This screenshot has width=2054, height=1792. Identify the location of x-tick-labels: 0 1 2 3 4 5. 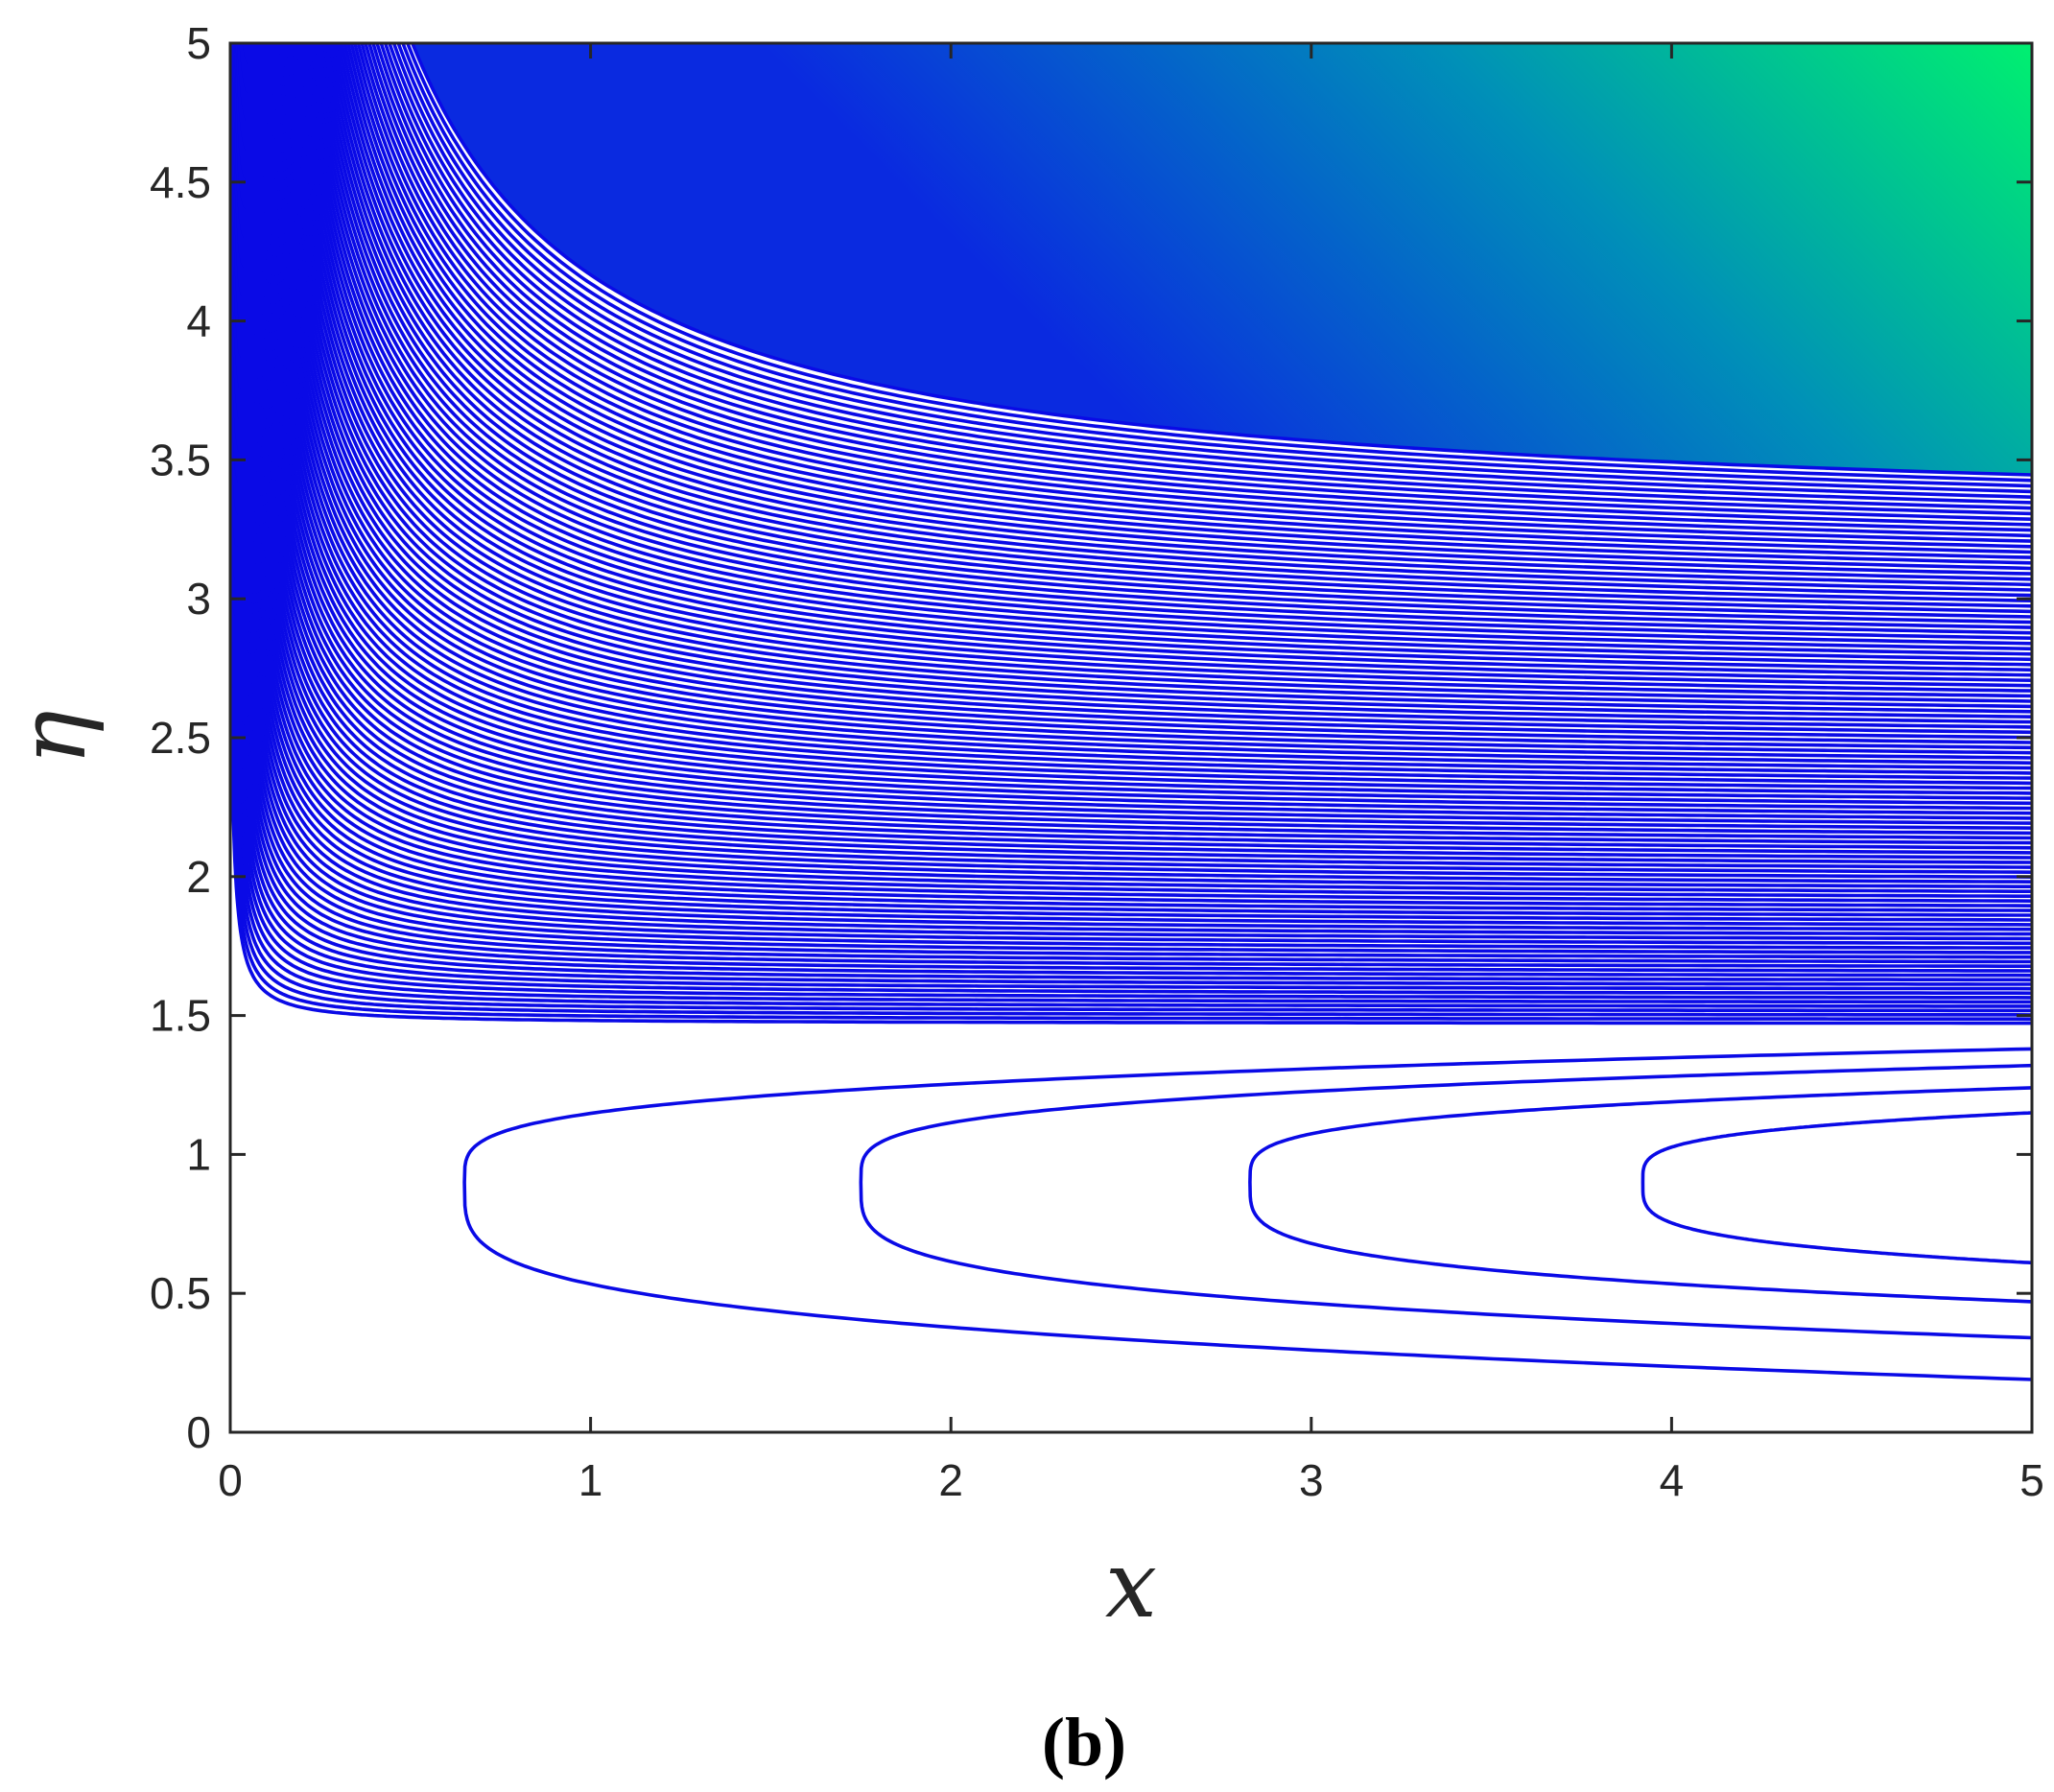
(1131, 1480).